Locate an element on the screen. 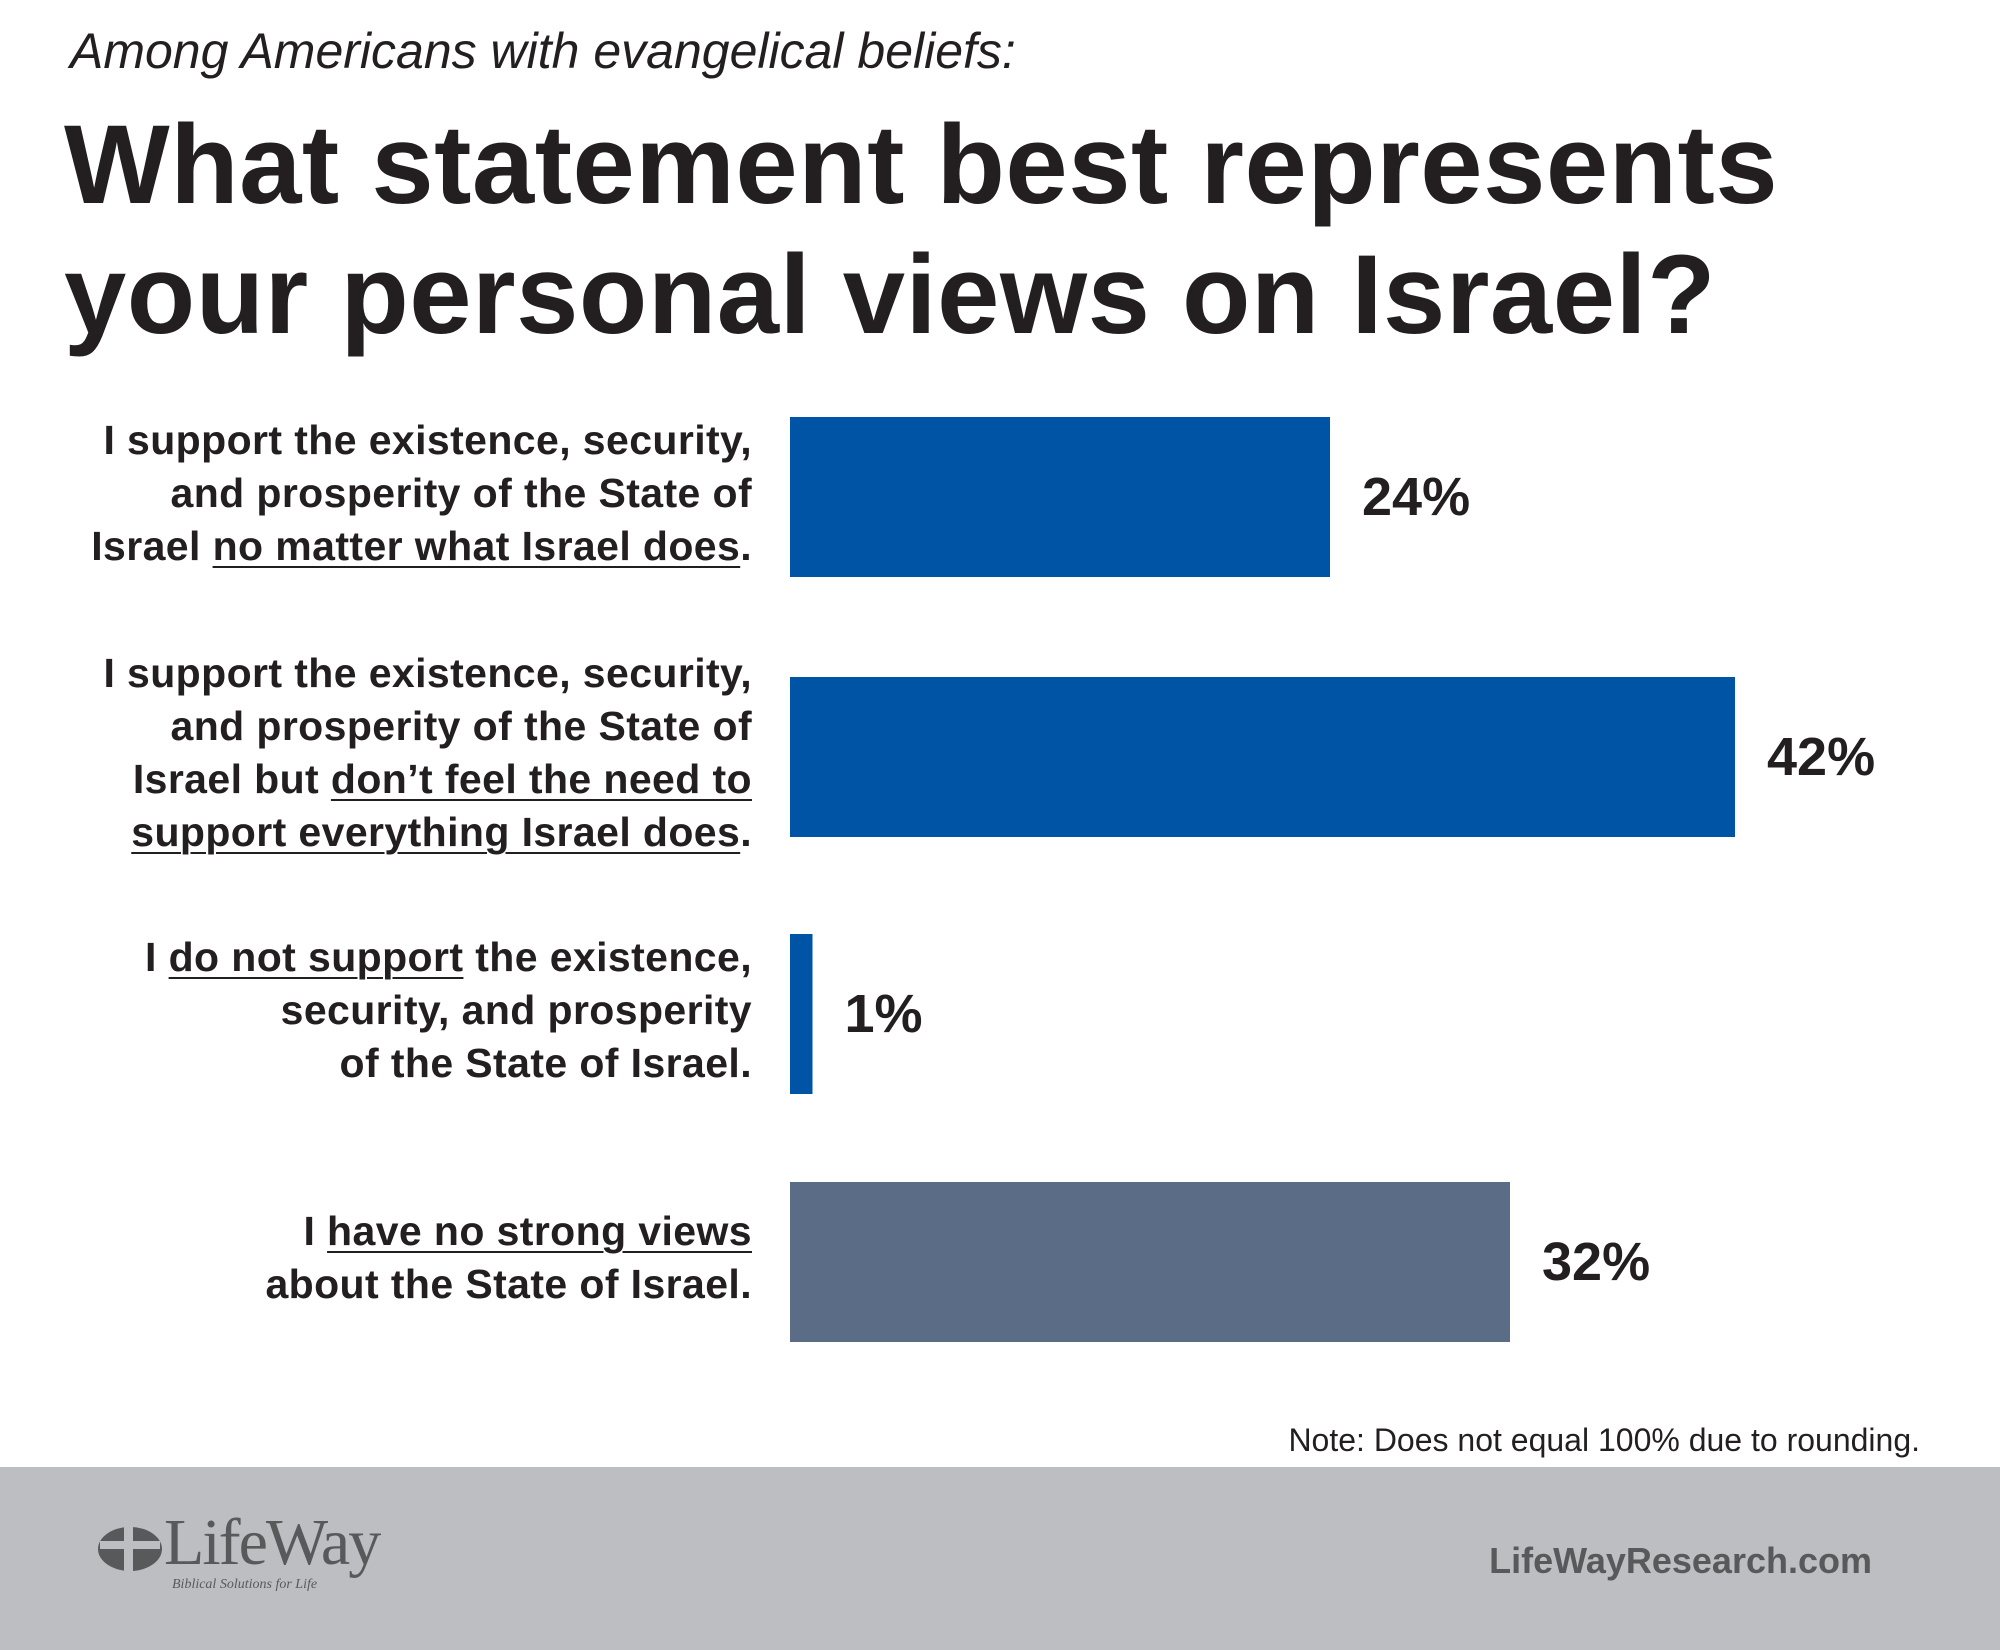  lifeway-logo: LifeWay Biblical Solutions for Life is located at coordinates (246, 1550).